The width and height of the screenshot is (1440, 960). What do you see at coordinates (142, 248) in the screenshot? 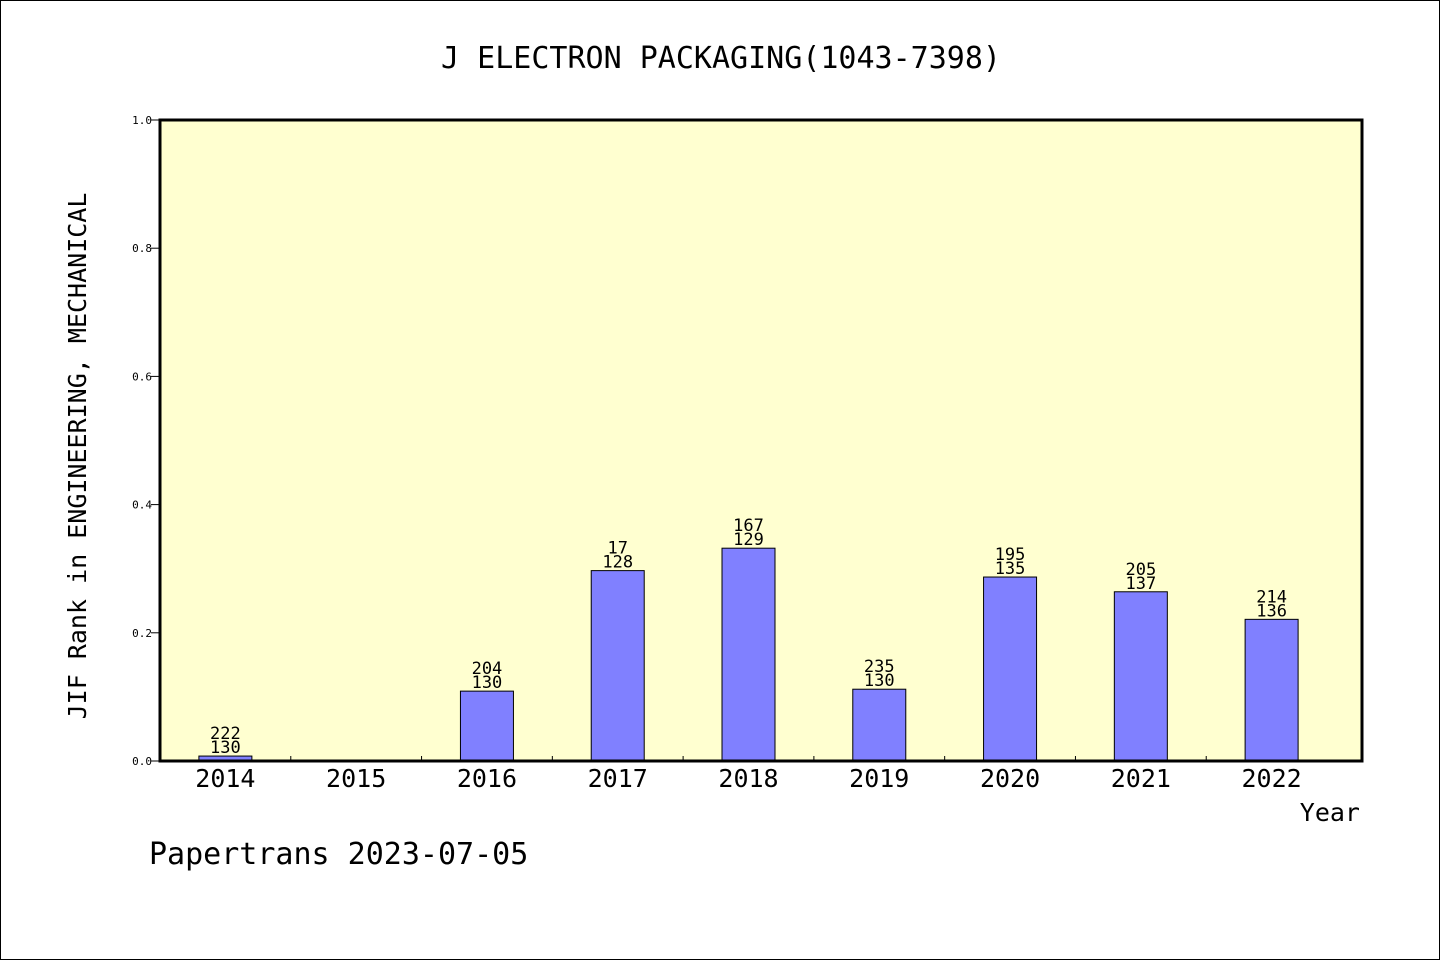
I see `y-tick-label: 0.8` at bounding box center [142, 248].